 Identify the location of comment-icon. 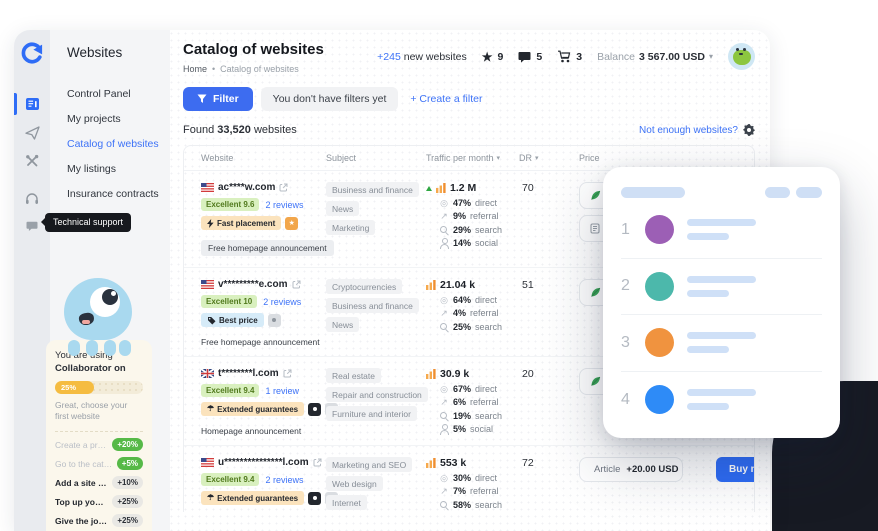
(524, 57).